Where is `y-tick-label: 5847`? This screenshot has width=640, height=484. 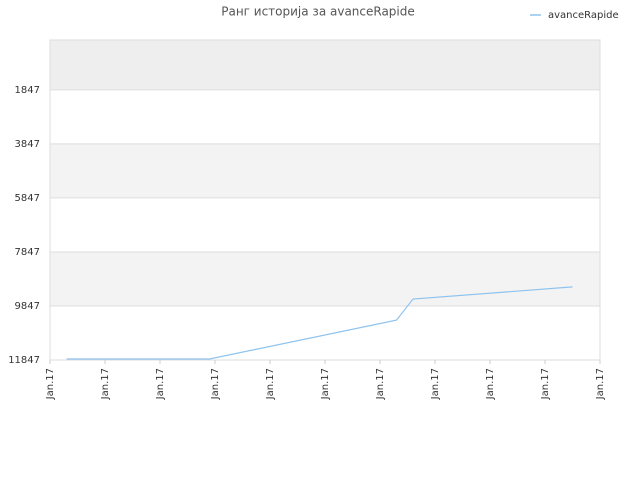 y-tick-label: 5847 is located at coordinates (27, 198).